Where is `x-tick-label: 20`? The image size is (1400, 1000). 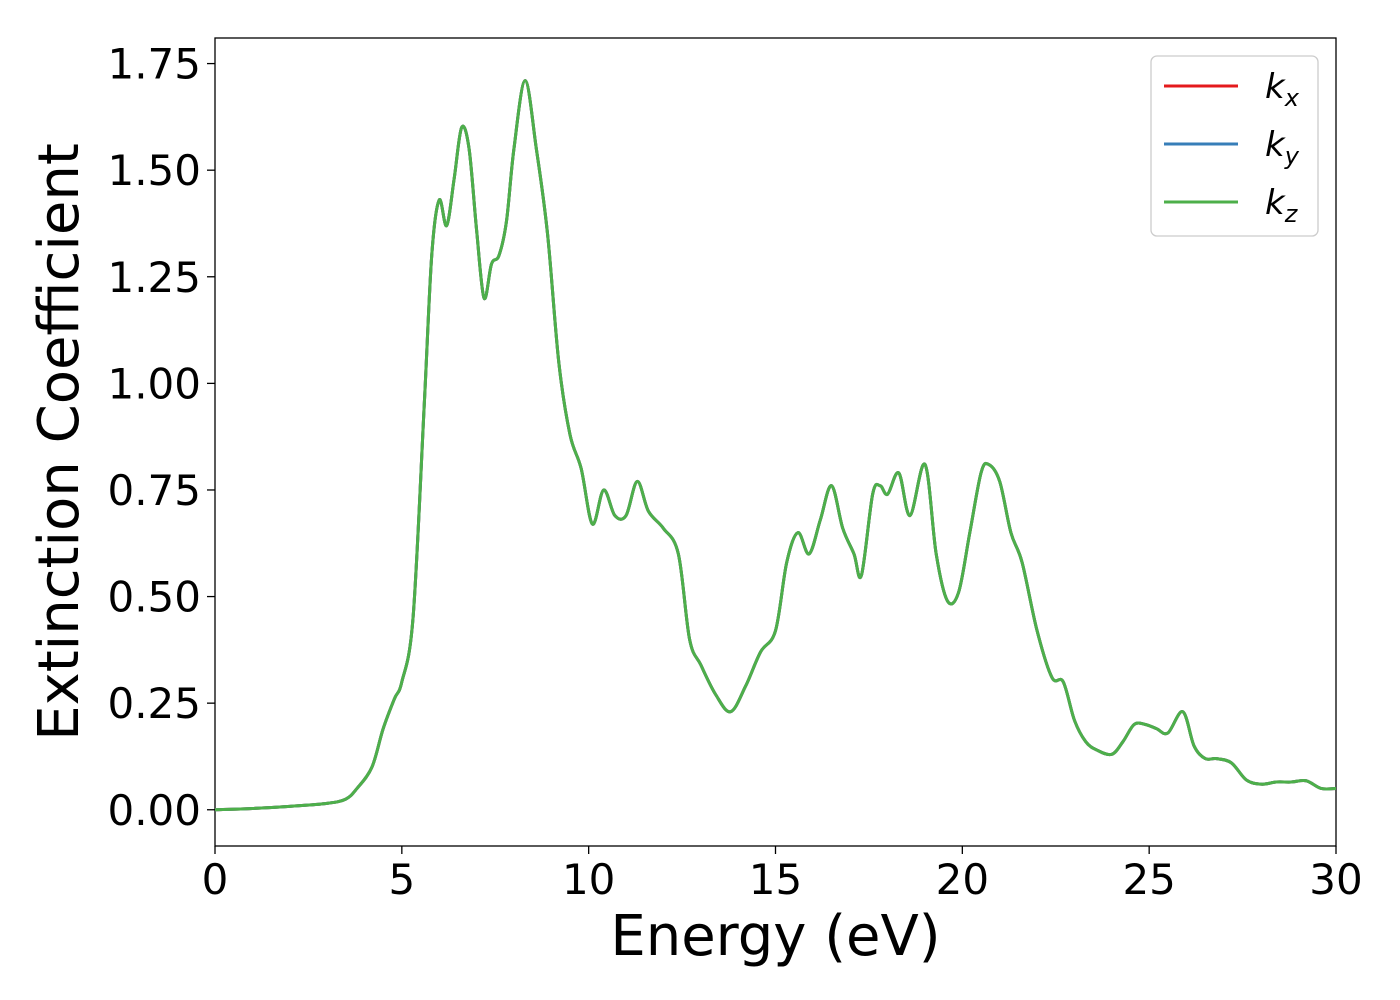 x-tick-label: 20 is located at coordinates (962, 879).